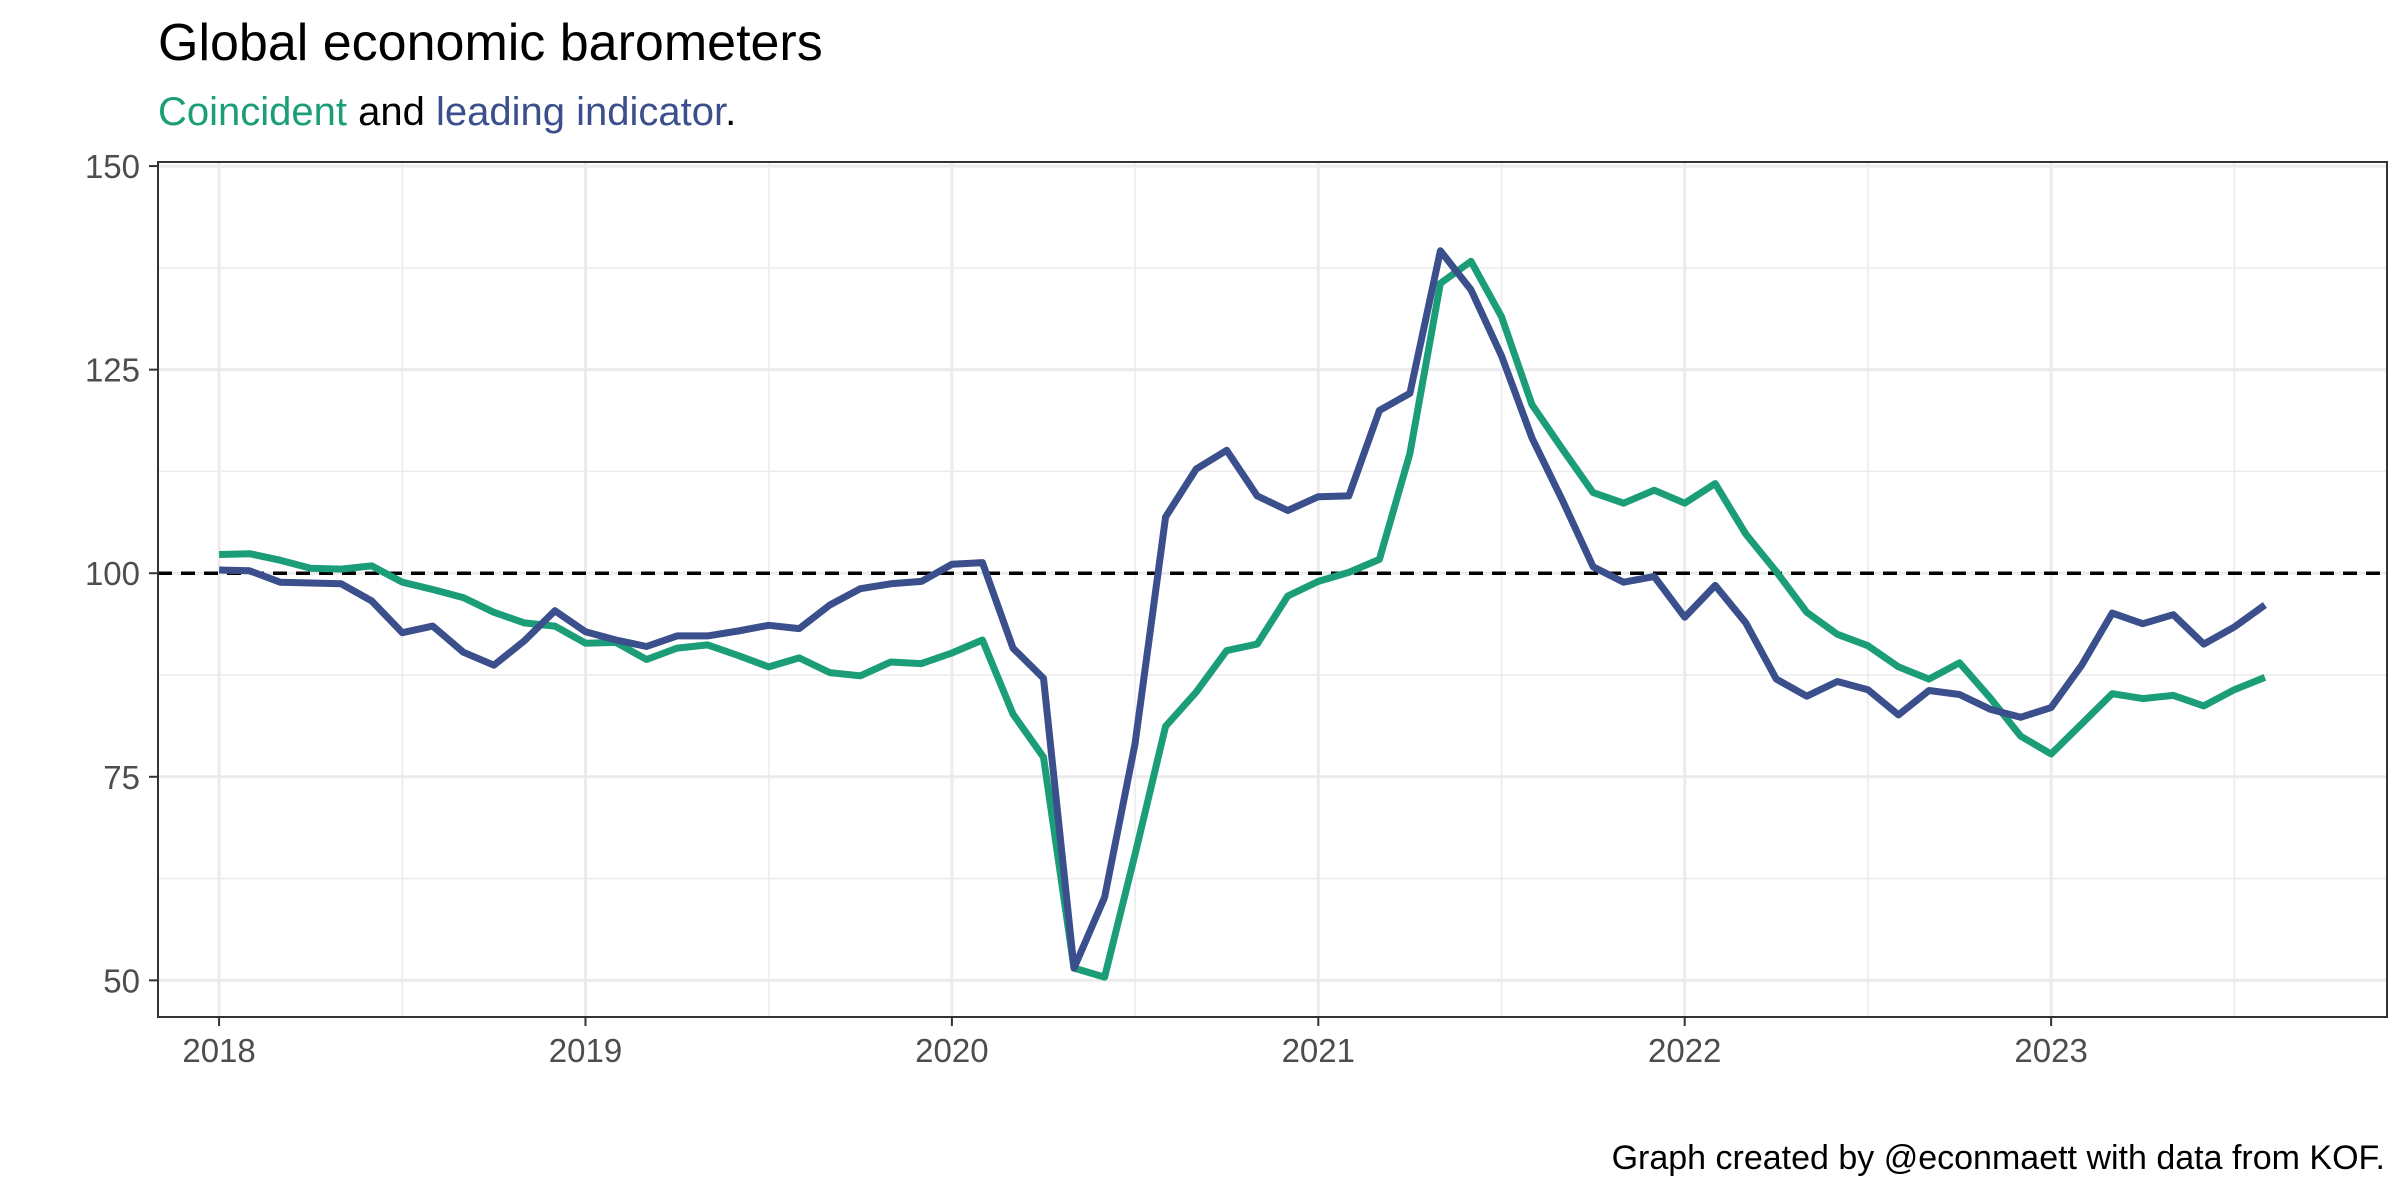 This screenshot has width=2400, height=1200. What do you see at coordinates (121, 980) in the screenshot?
I see `y-tick-label: 50` at bounding box center [121, 980].